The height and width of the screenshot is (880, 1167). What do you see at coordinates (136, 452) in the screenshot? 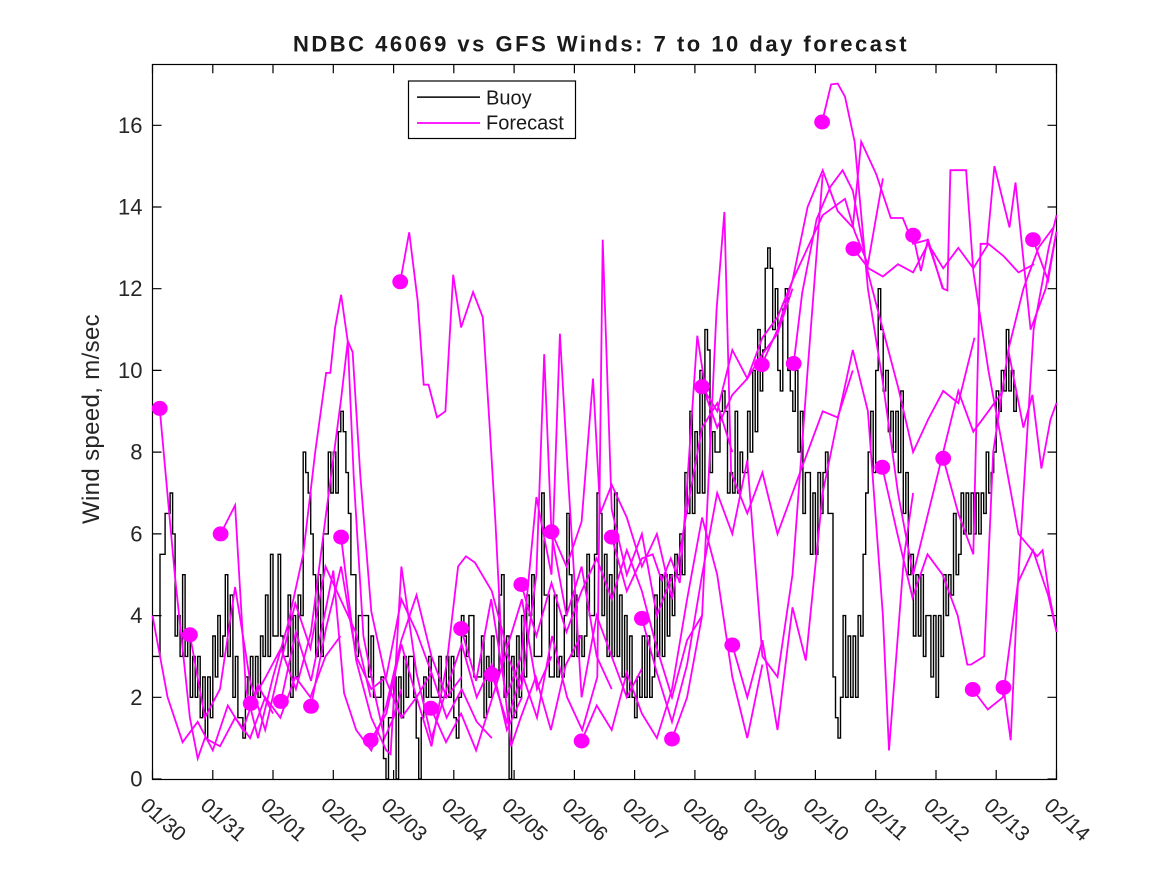
I see `svg-text: 8` at bounding box center [136, 452].